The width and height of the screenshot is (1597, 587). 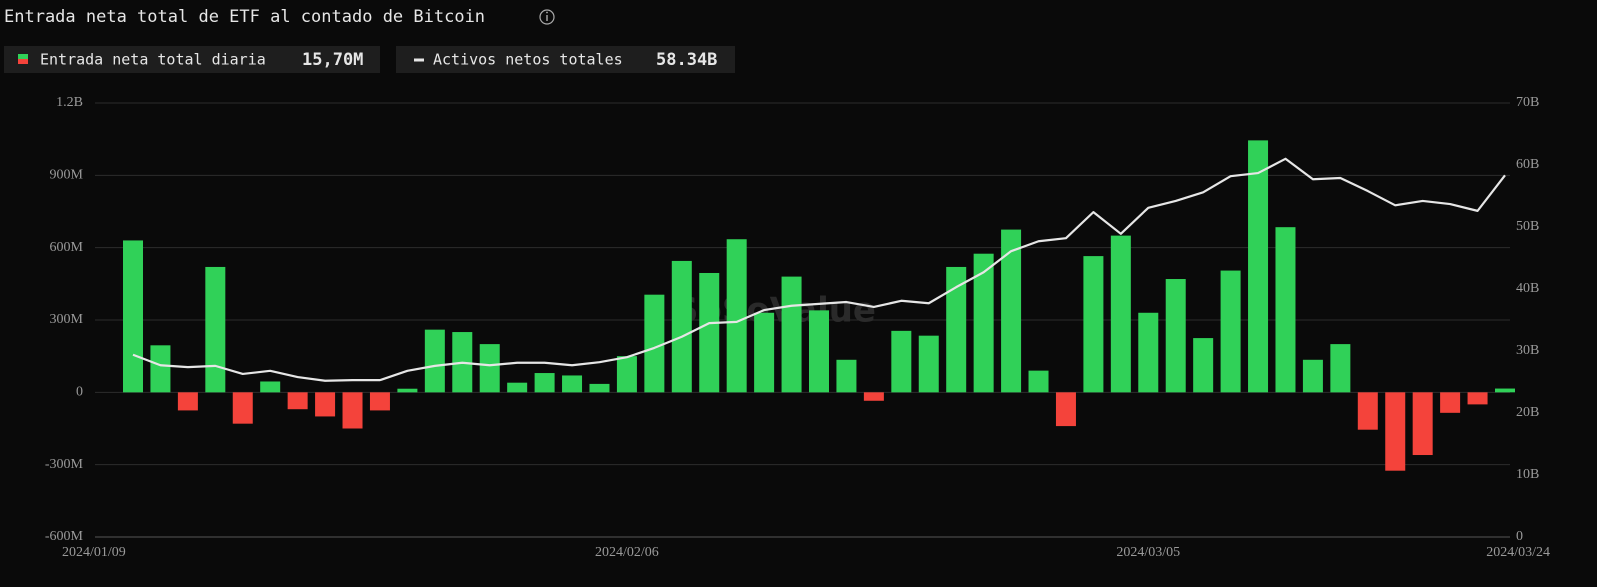 What do you see at coordinates (1527, 226) in the screenshot?
I see `y2-tick-label: 50B` at bounding box center [1527, 226].